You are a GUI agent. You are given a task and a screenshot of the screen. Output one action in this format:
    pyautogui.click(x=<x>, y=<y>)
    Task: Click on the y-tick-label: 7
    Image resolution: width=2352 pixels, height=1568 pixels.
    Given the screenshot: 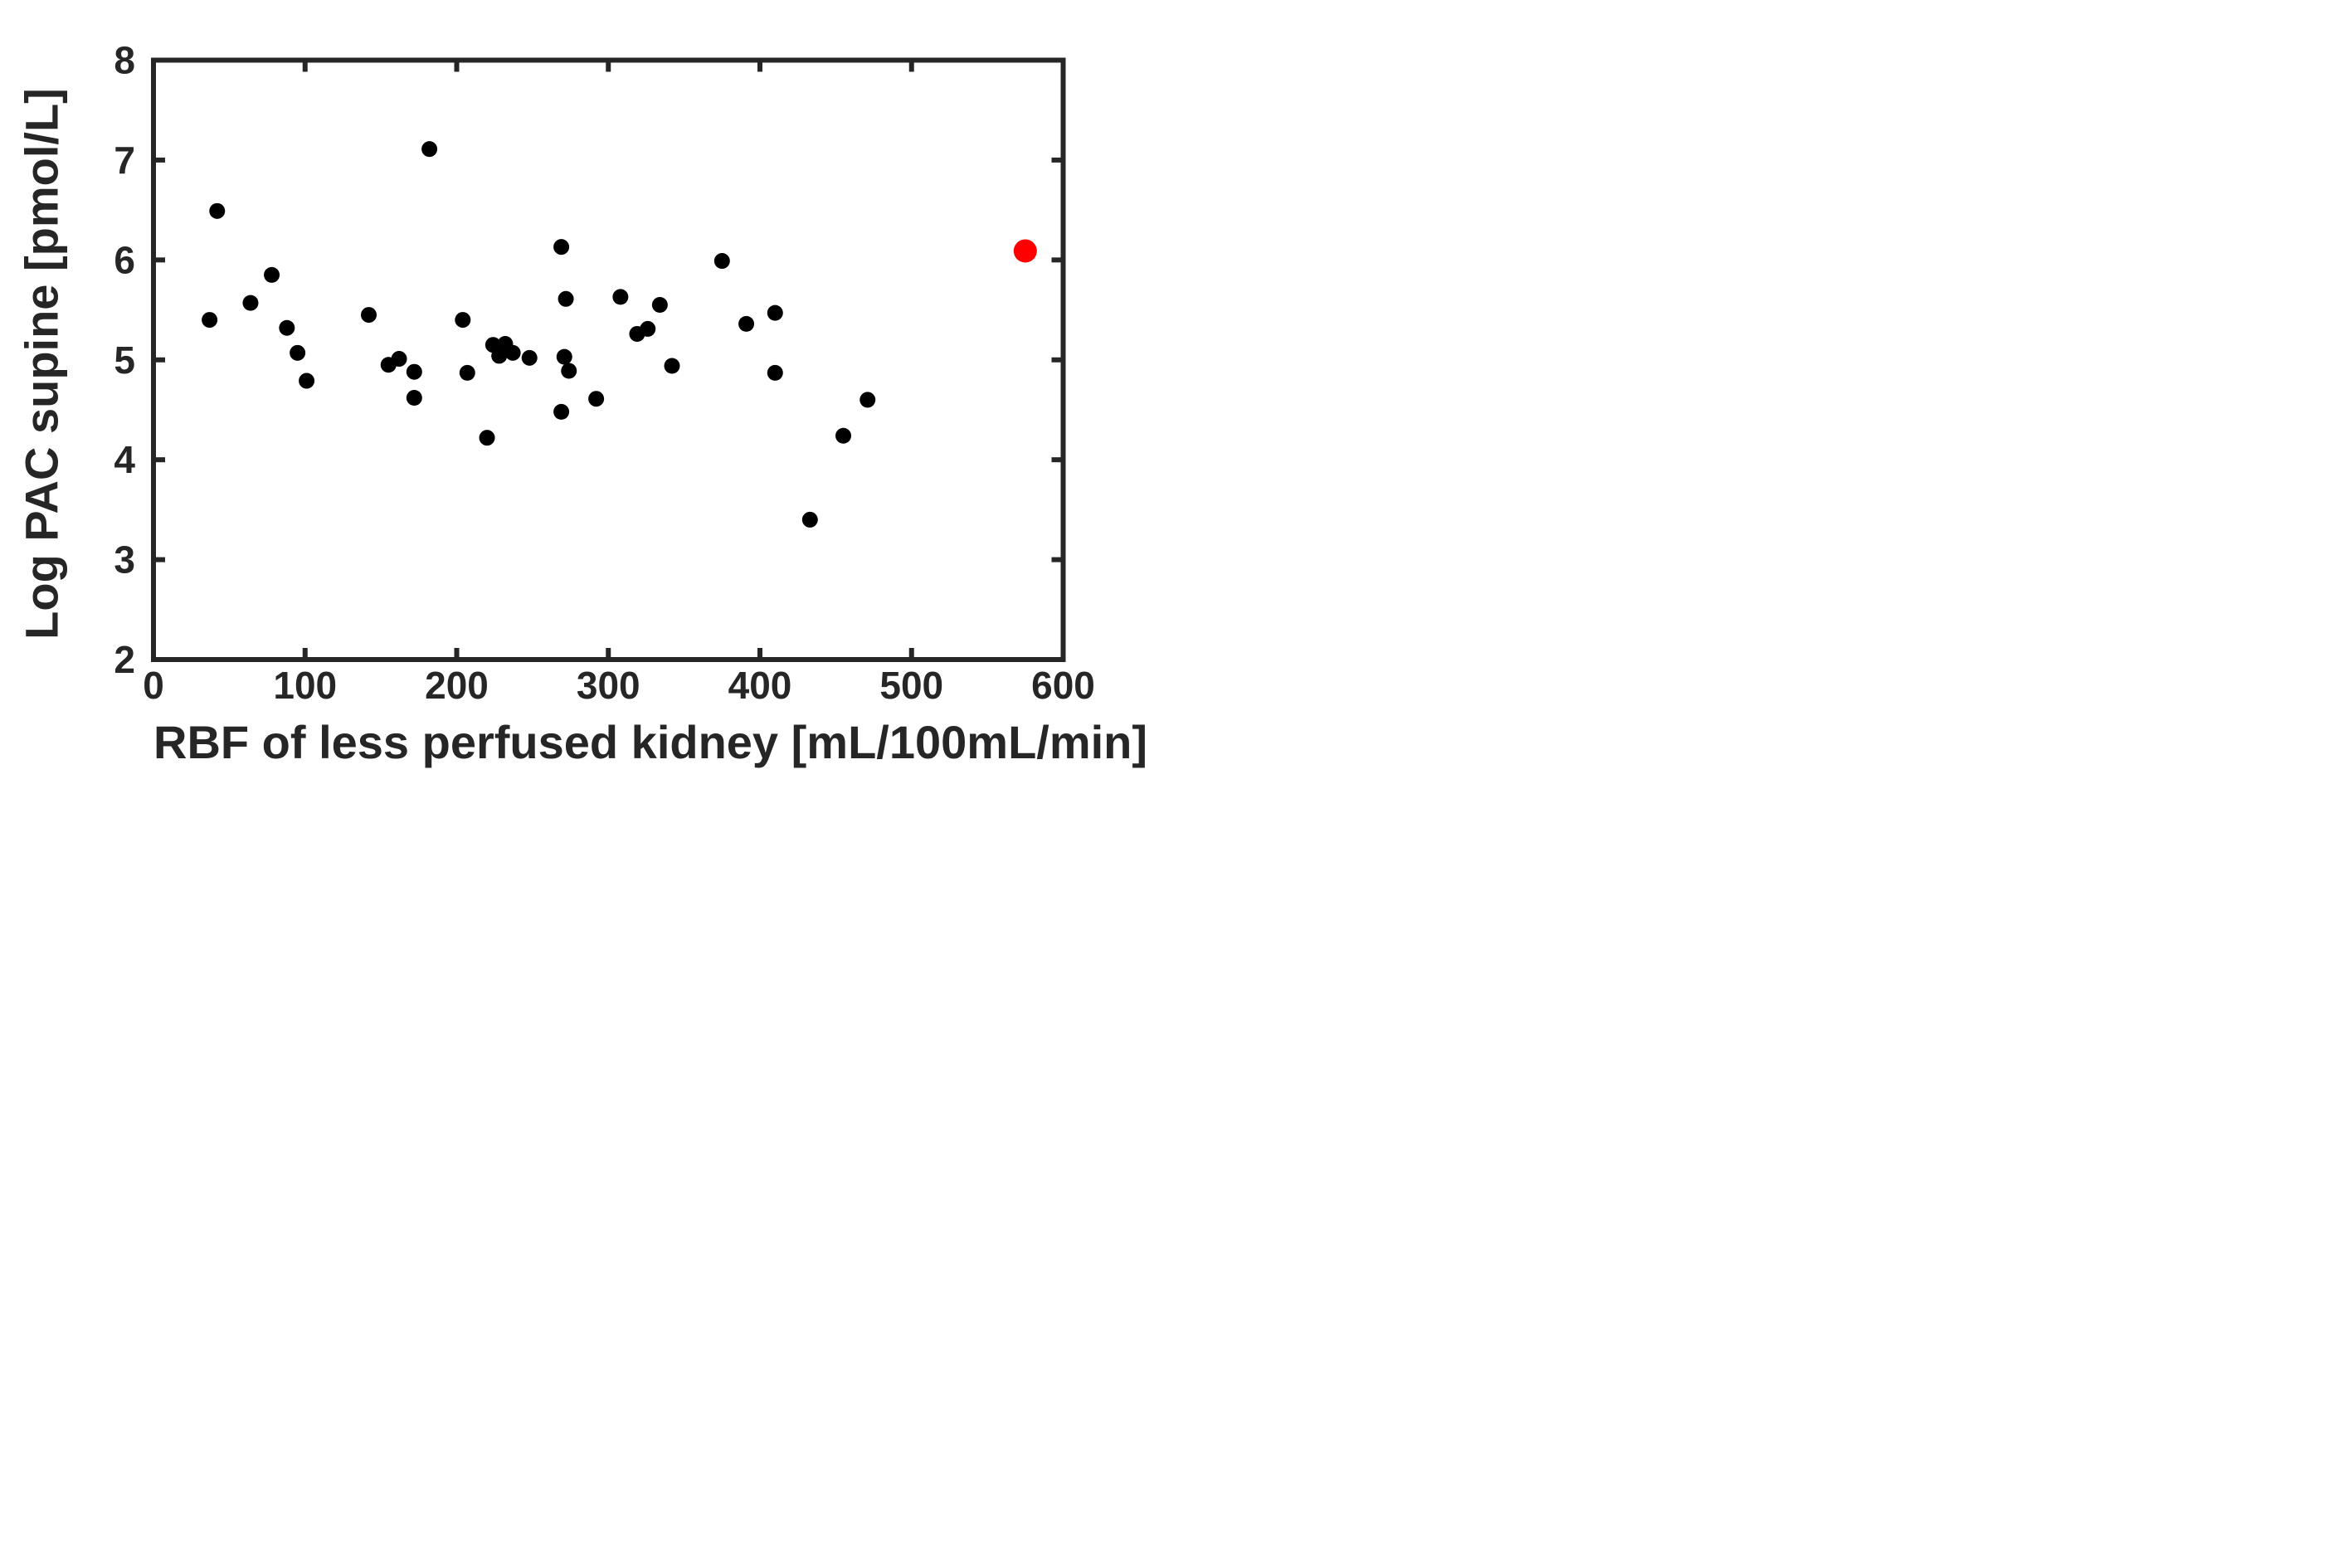 What is the action you would take?
    pyautogui.click(x=124, y=160)
    